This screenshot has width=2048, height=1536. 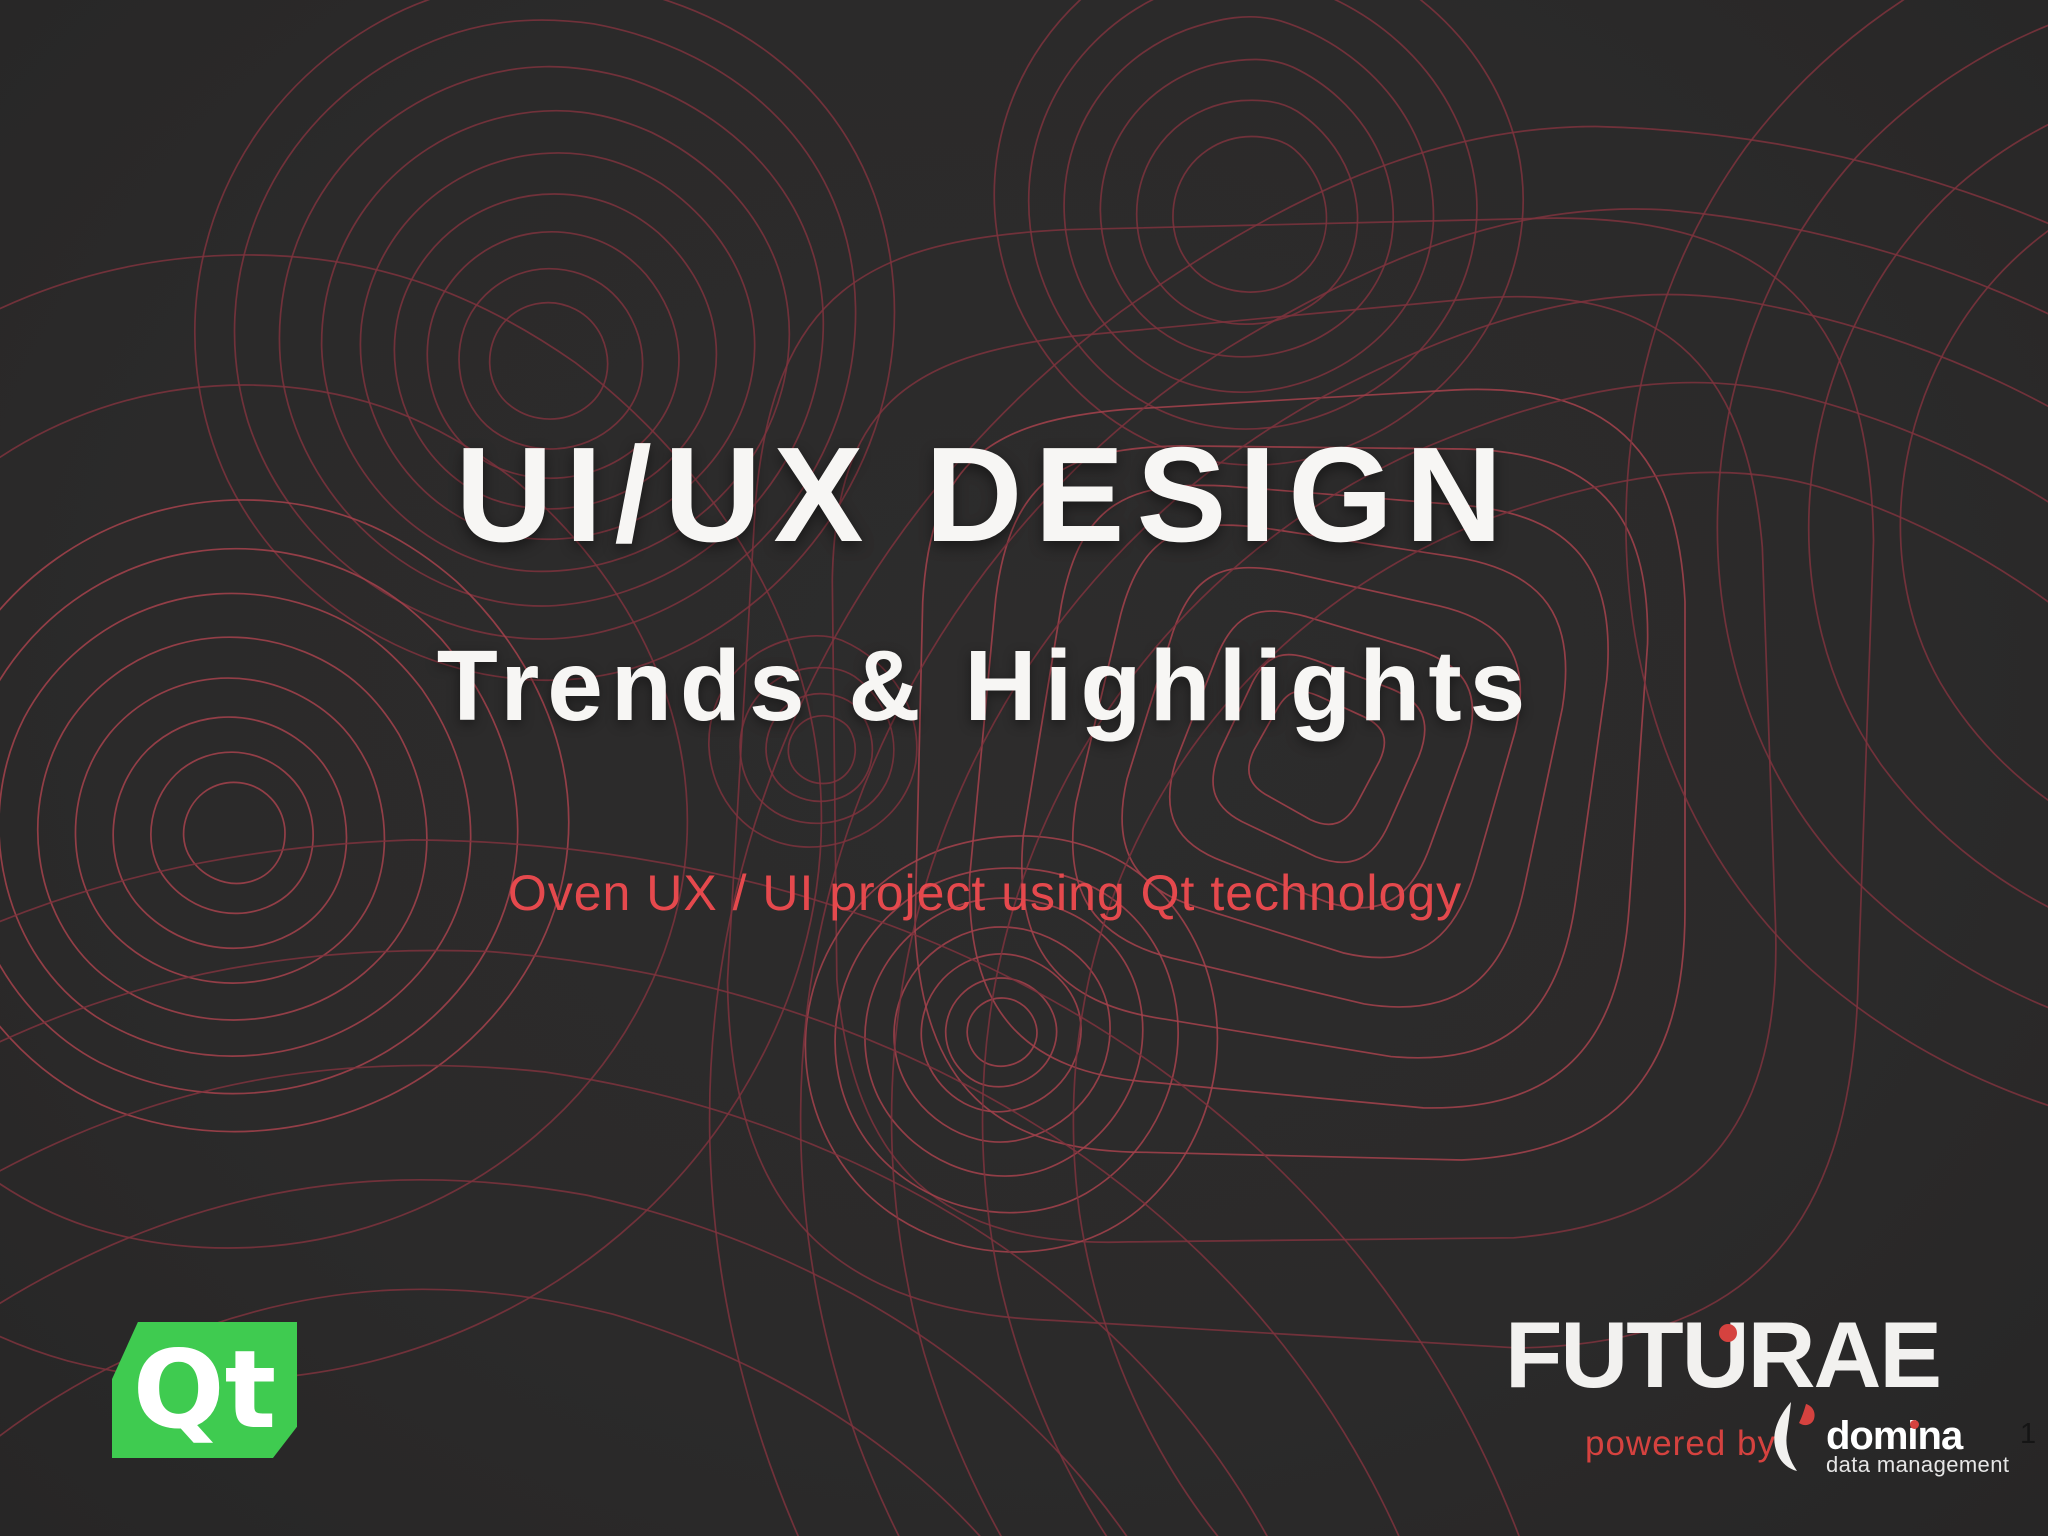 What do you see at coordinates (1728, 1333) in the screenshot?
I see `futurae-umlaut-dot-icon` at bounding box center [1728, 1333].